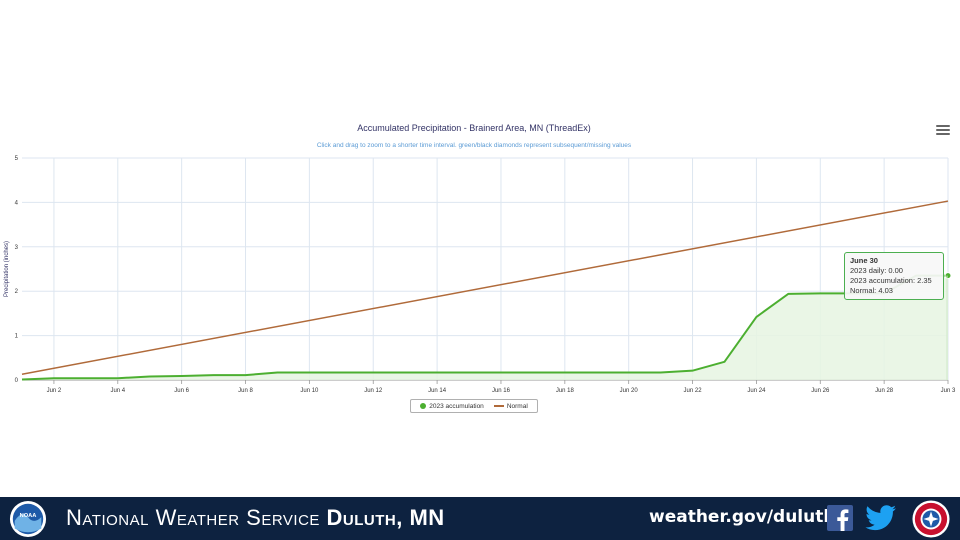 The width and height of the screenshot is (960, 540). What do you see at coordinates (820, 391) in the screenshot?
I see `x-tick-label: Jun 26` at bounding box center [820, 391].